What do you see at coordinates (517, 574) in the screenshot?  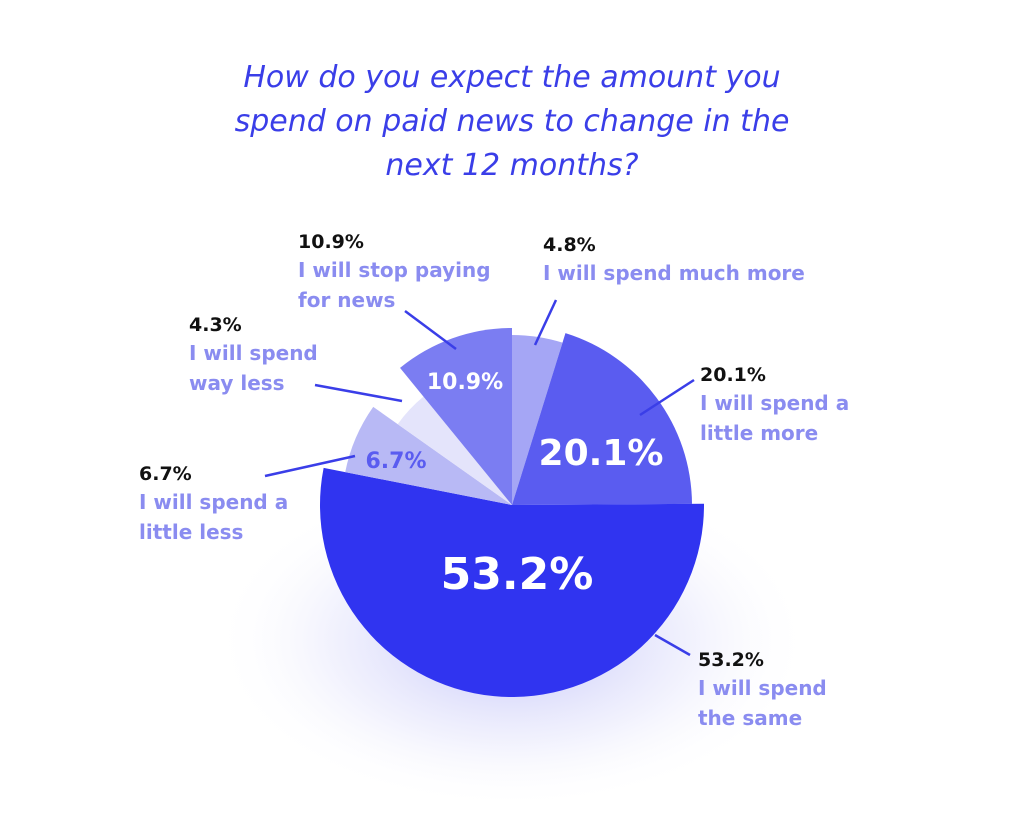 I see `slice-label: 53.2%` at bounding box center [517, 574].